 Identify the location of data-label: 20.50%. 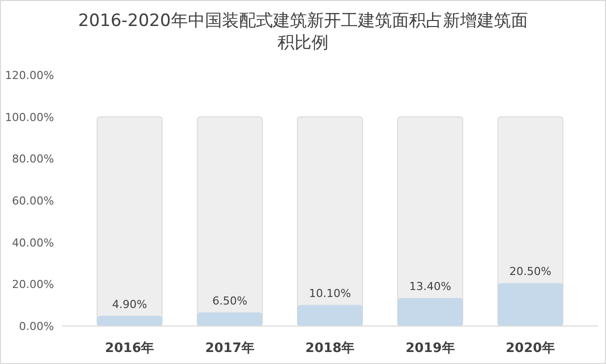
(530, 271).